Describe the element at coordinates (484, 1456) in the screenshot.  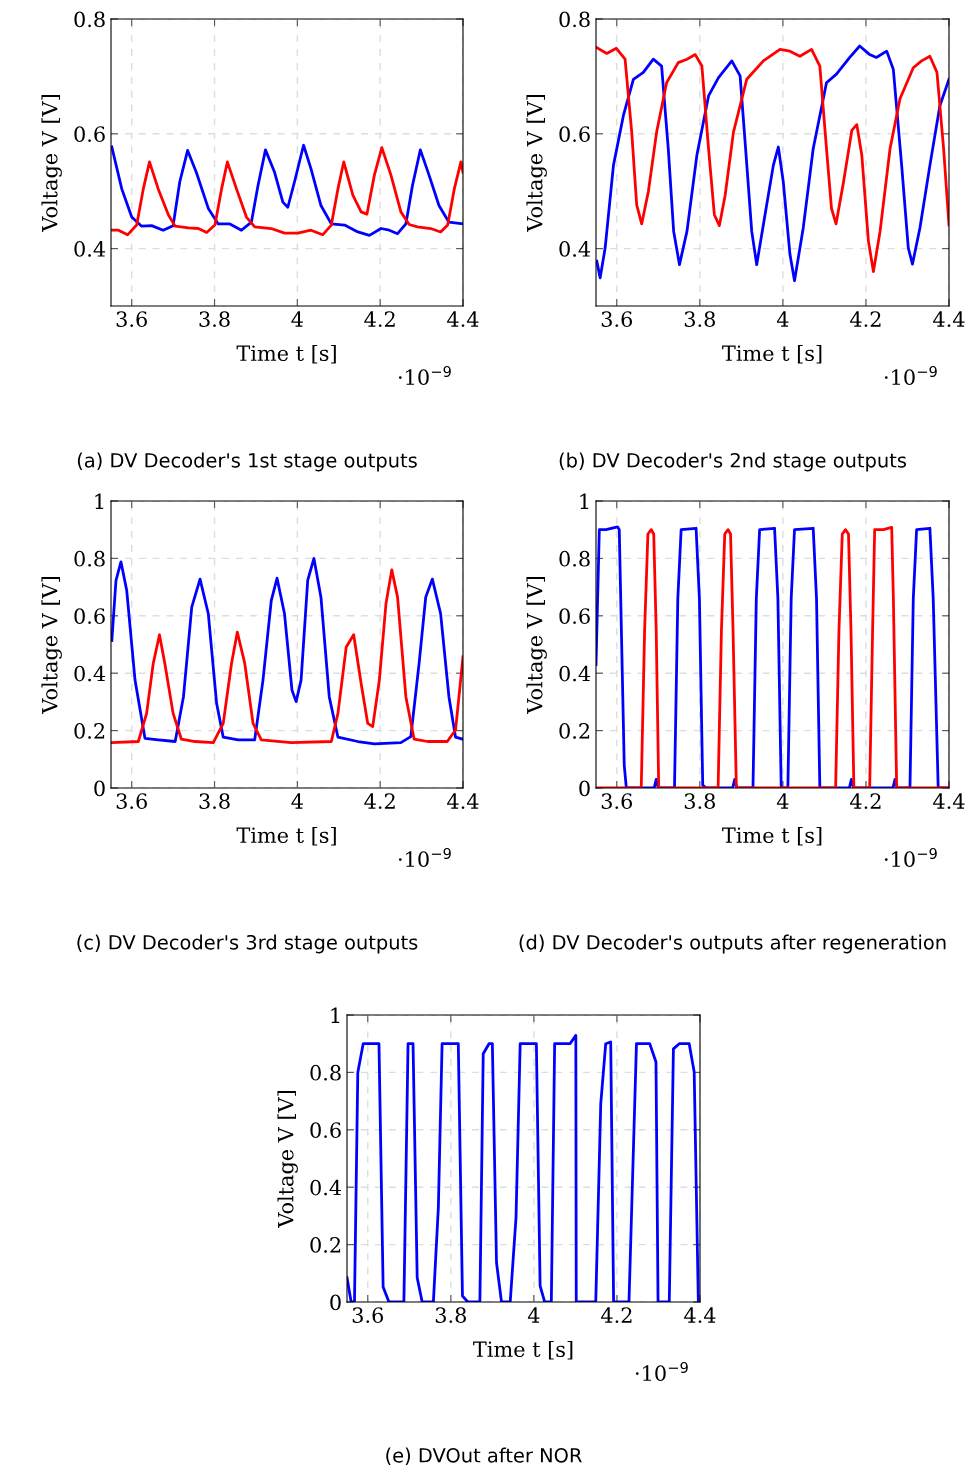
I see `text: (e) DVOut after NOR` at that location.